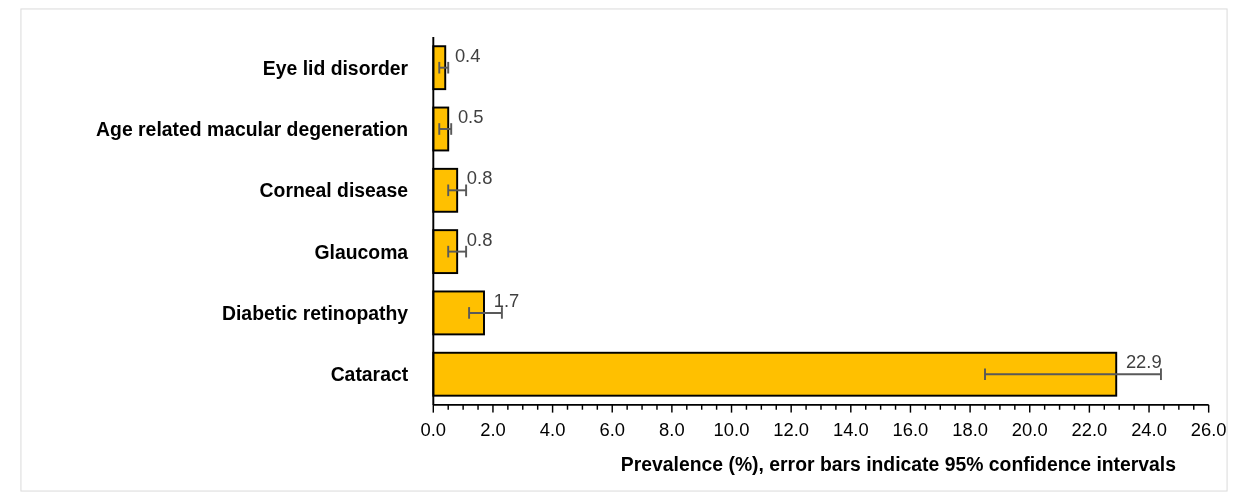  I want to click on x-tick-label: 26.0, so click(1208, 429).